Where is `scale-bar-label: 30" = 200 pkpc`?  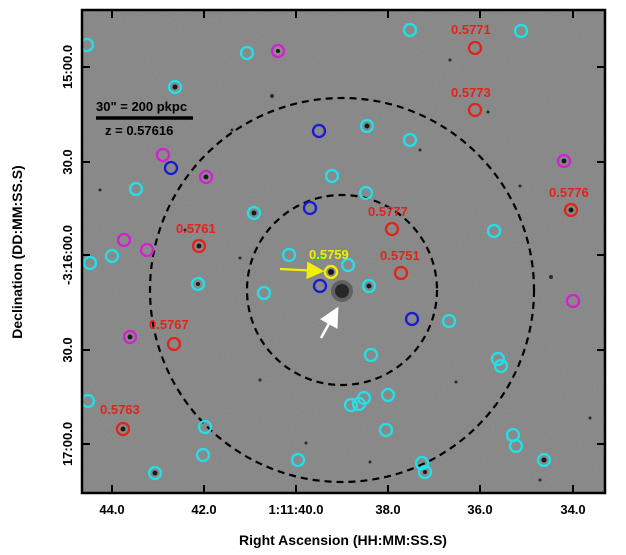
scale-bar-label: 30" = 200 pkpc is located at coordinates (141, 106).